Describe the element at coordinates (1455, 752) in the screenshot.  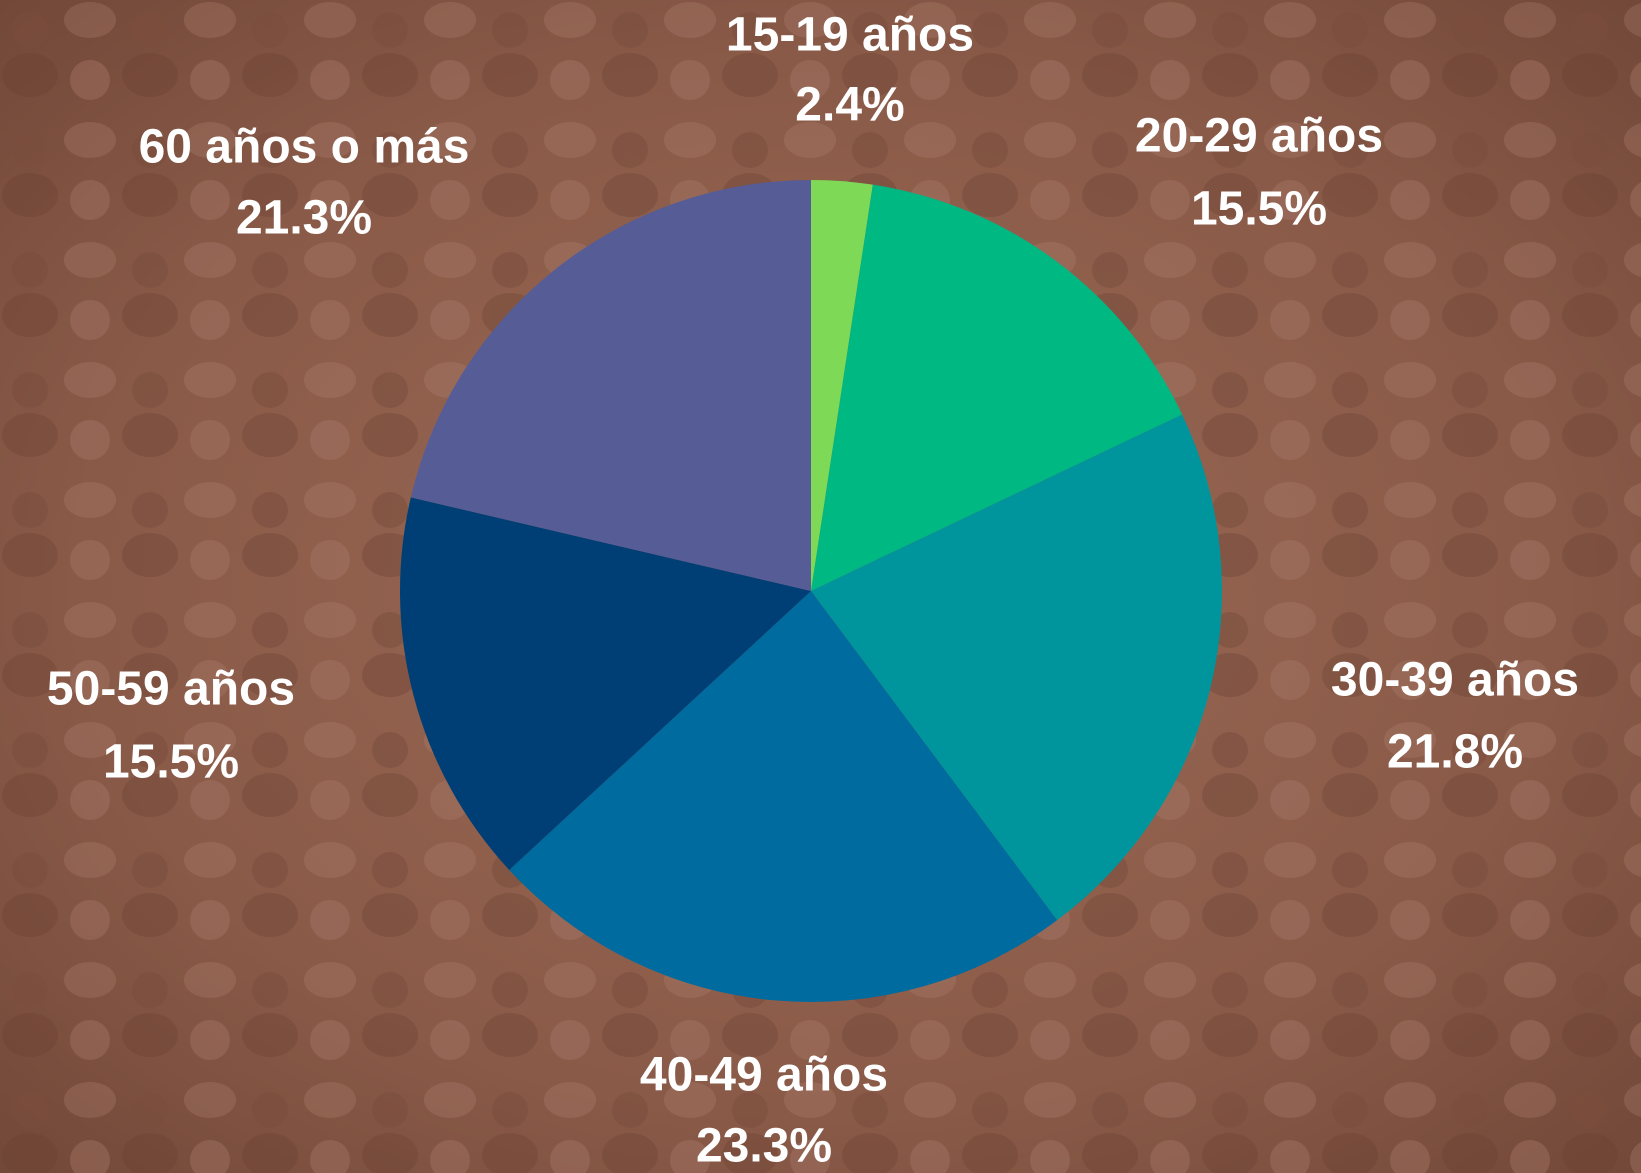
I see `slice-value-label: 21.8%` at that location.